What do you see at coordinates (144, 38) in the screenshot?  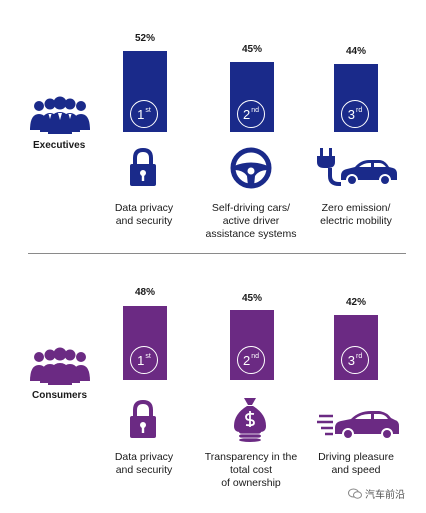 I see `exec-value-label-1: 52%` at bounding box center [144, 38].